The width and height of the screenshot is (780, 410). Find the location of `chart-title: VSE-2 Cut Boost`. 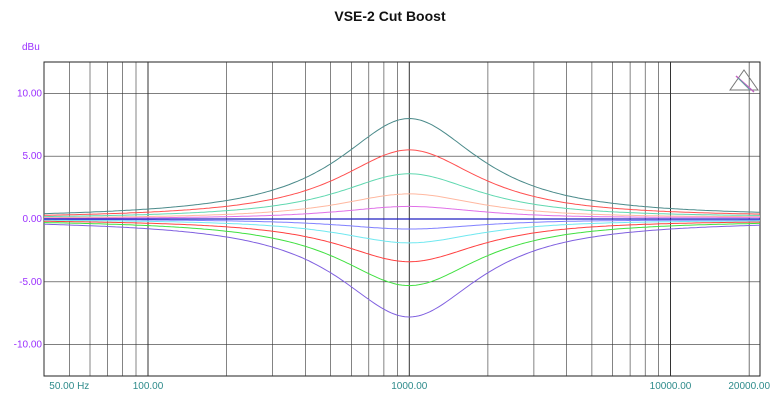

chart-title: VSE-2 Cut Boost is located at coordinates (390, 16).